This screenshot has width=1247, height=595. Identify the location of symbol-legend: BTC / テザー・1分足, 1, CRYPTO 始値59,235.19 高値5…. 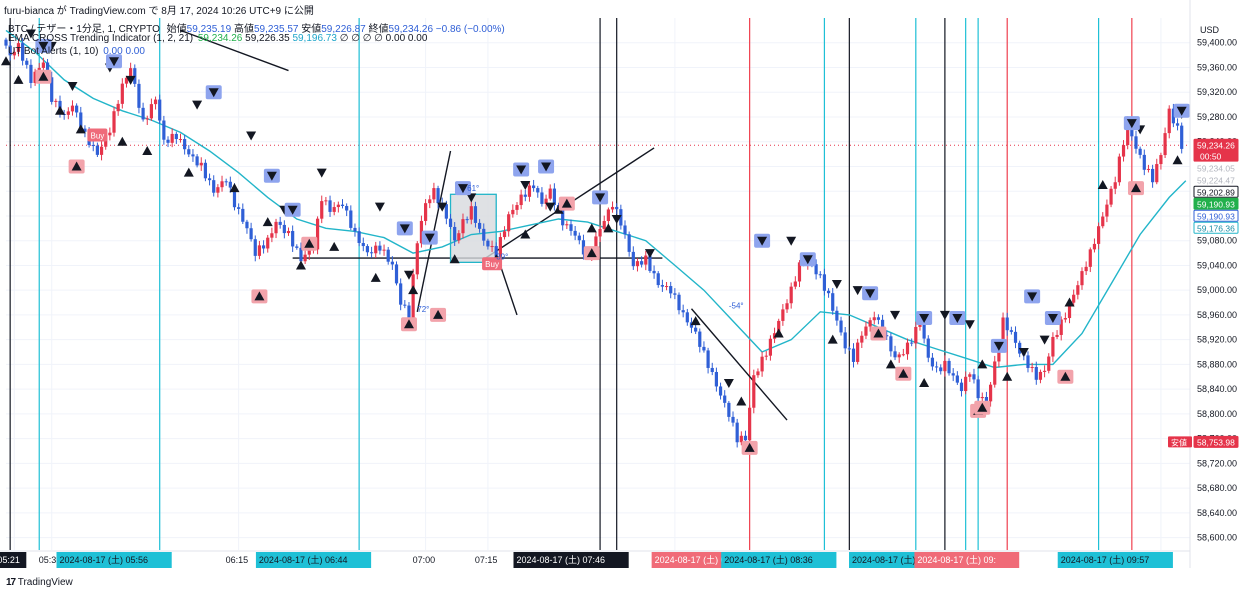
(256, 27).